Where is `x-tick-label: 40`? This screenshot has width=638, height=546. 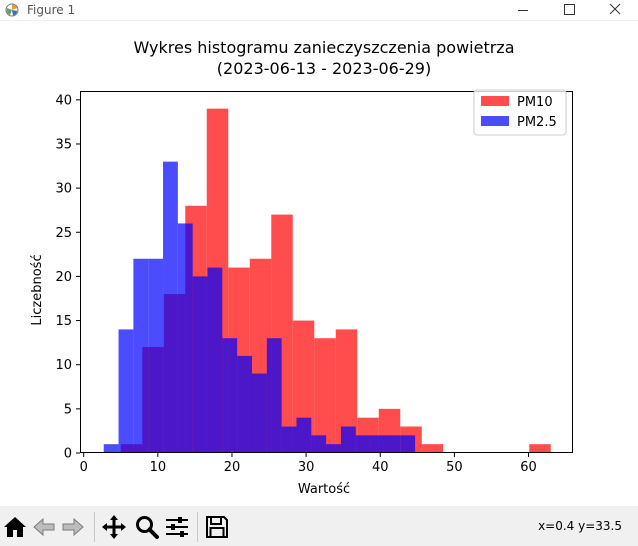 x-tick-label: 40 is located at coordinates (380, 467).